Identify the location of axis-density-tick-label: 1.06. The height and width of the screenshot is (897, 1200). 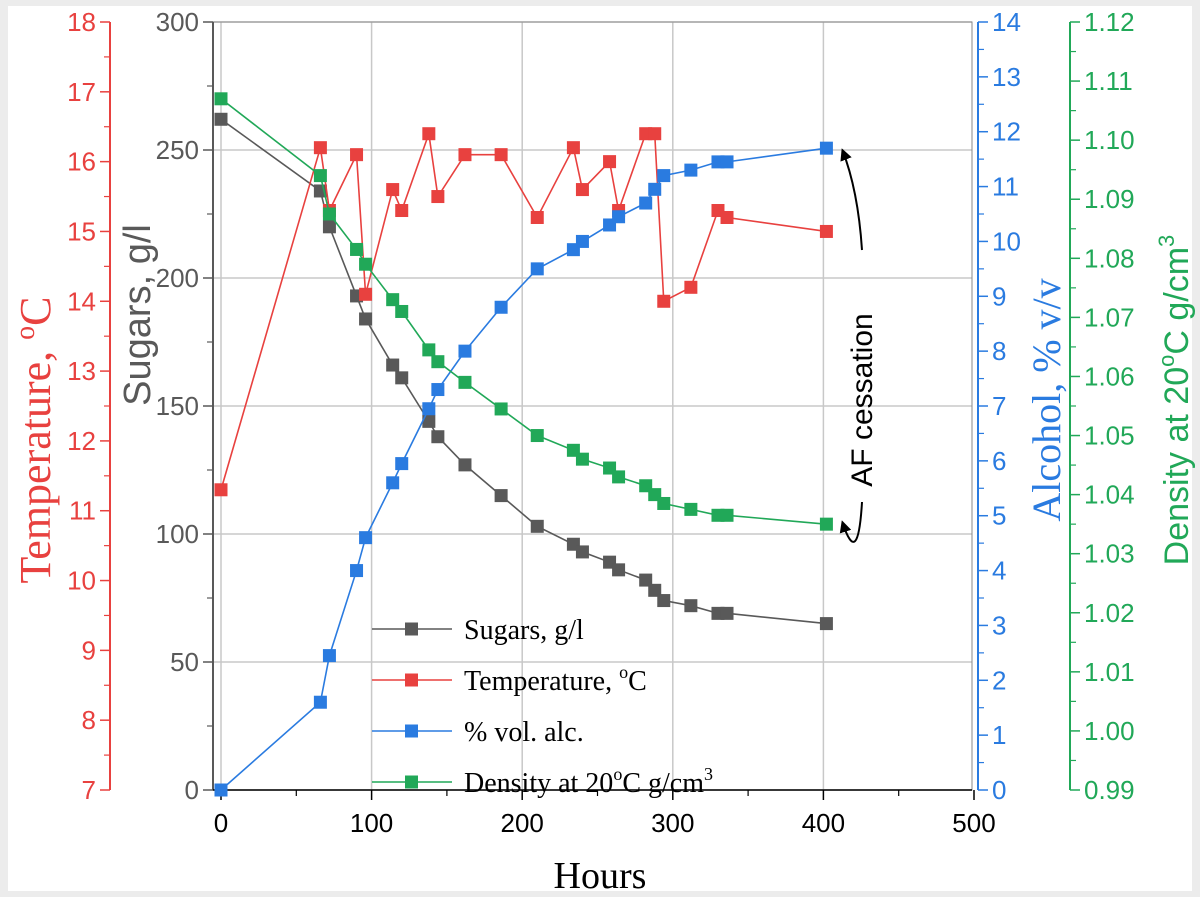
(1109, 376).